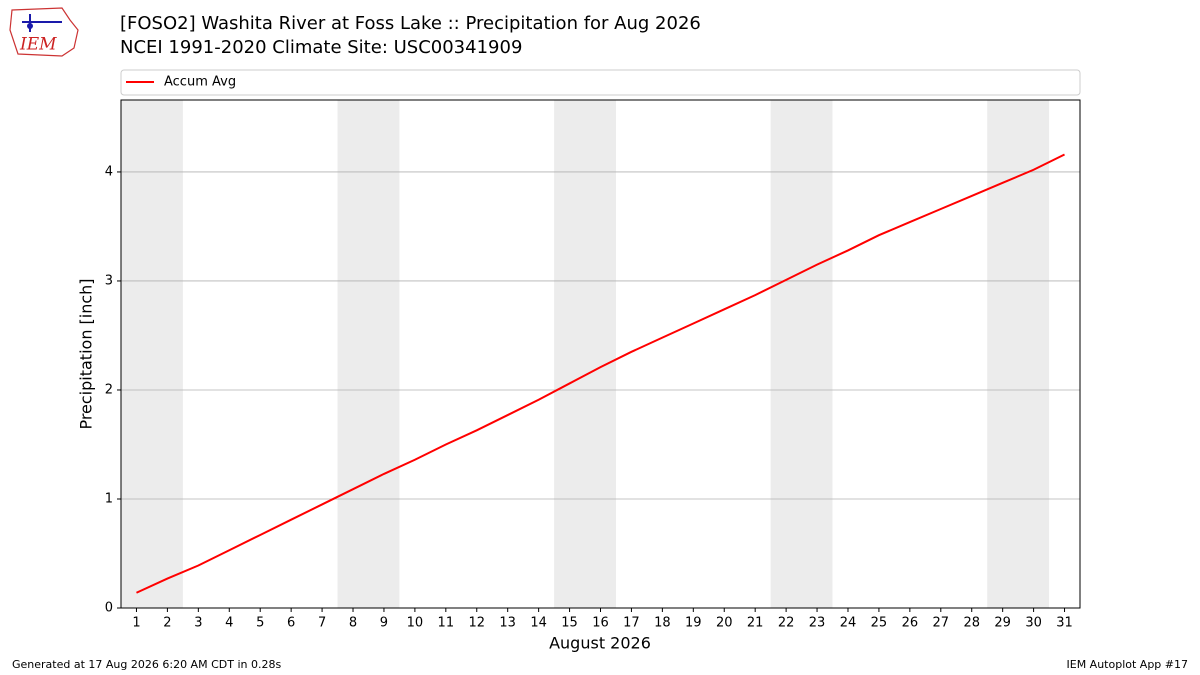 The width and height of the screenshot is (1200, 675). Describe the element at coordinates (786, 623) in the screenshot. I see `x-tick-label: 22` at that location.